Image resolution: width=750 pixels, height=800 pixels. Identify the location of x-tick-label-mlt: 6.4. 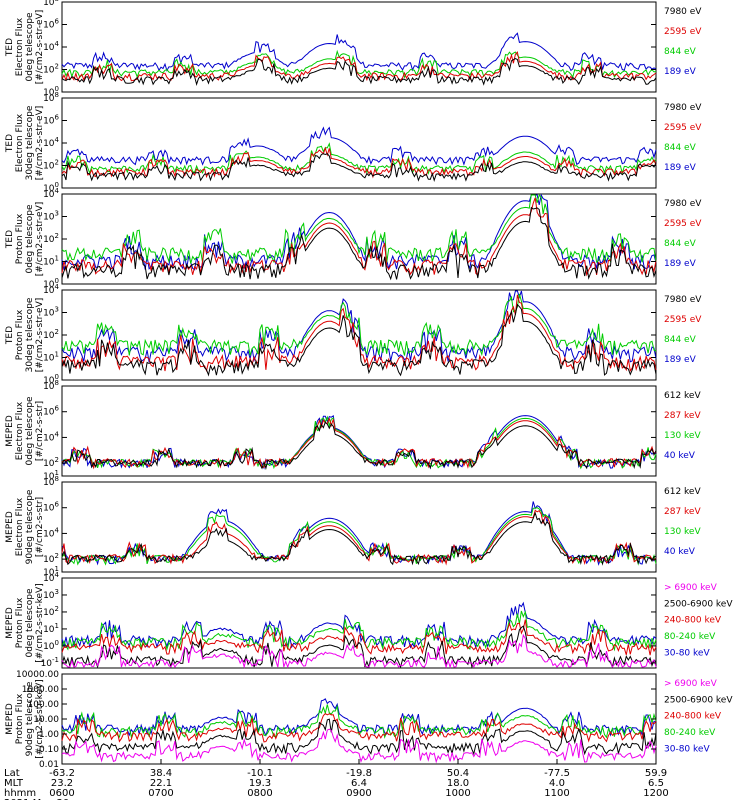
(359, 783).